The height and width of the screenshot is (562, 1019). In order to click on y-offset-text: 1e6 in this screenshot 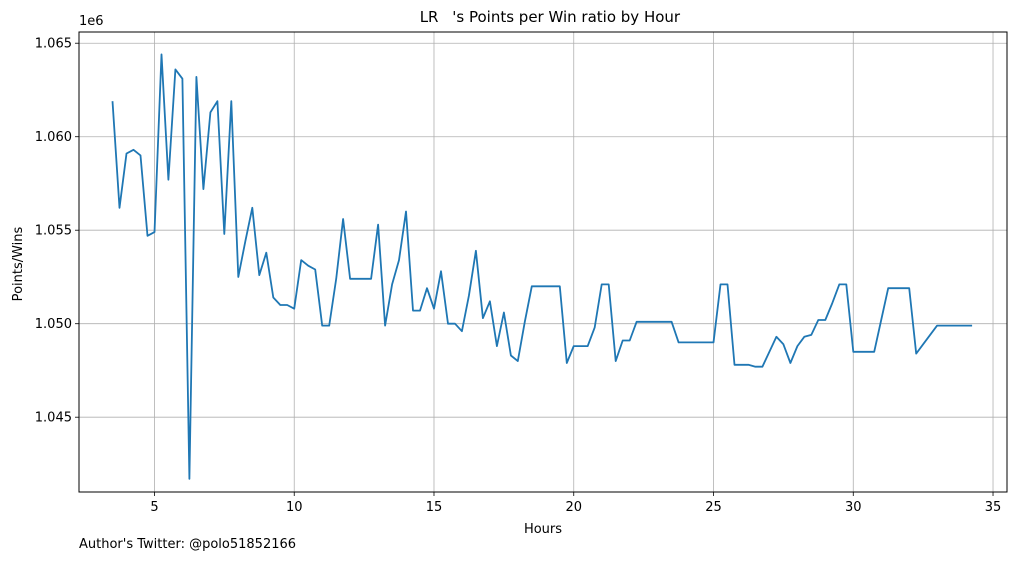, I will do `click(91, 21)`.